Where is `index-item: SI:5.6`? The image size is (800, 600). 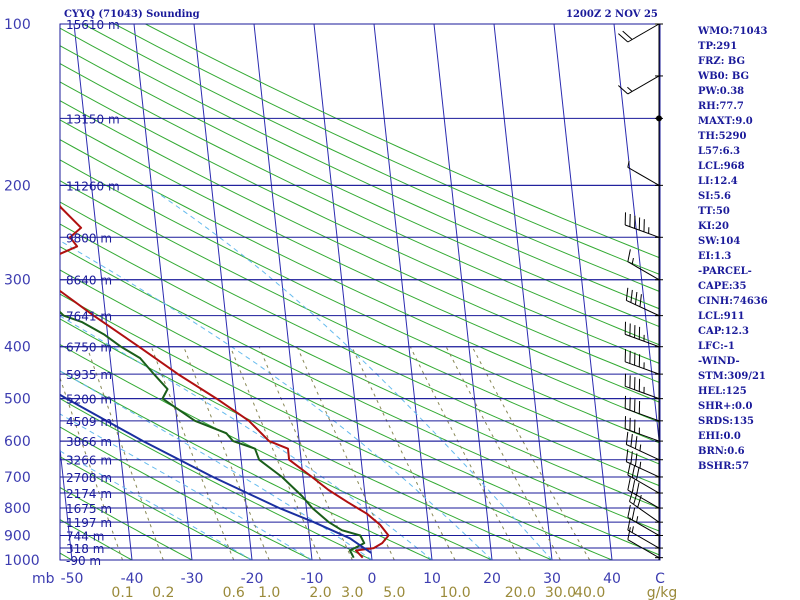
index-item: SI:5.6 is located at coordinates (714, 196).